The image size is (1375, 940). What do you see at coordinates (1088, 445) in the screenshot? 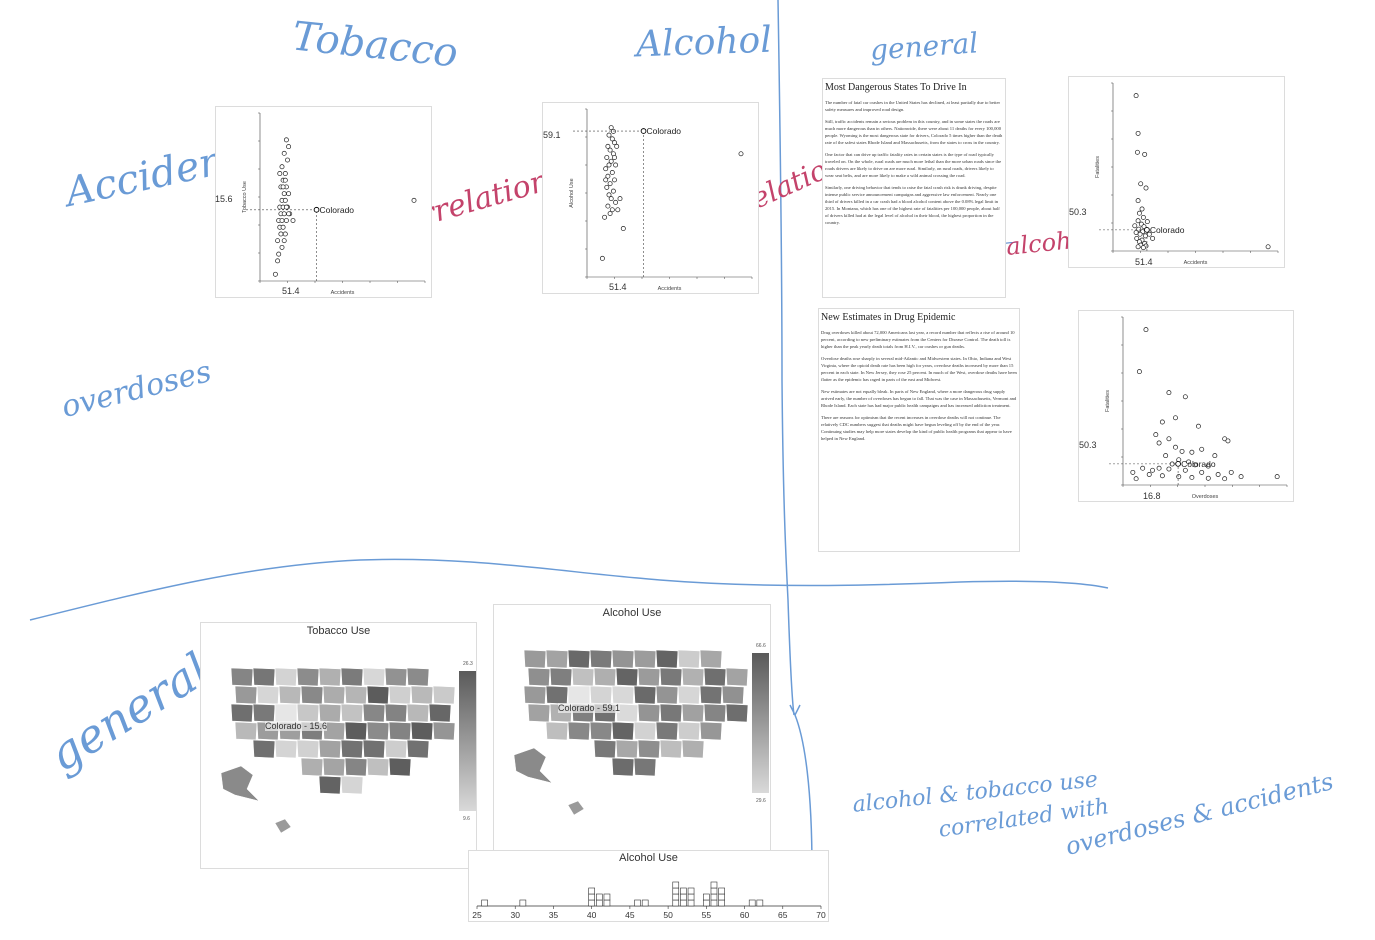
I see `scatter-overdoses-y-readout: 50.3` at bounding box center [1088, 445].